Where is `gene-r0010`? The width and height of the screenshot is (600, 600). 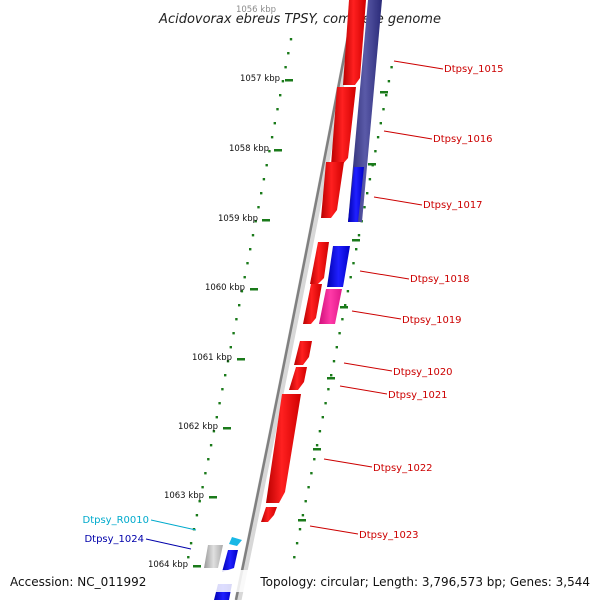 gene-r0010 is located at coordinates (213, 556).